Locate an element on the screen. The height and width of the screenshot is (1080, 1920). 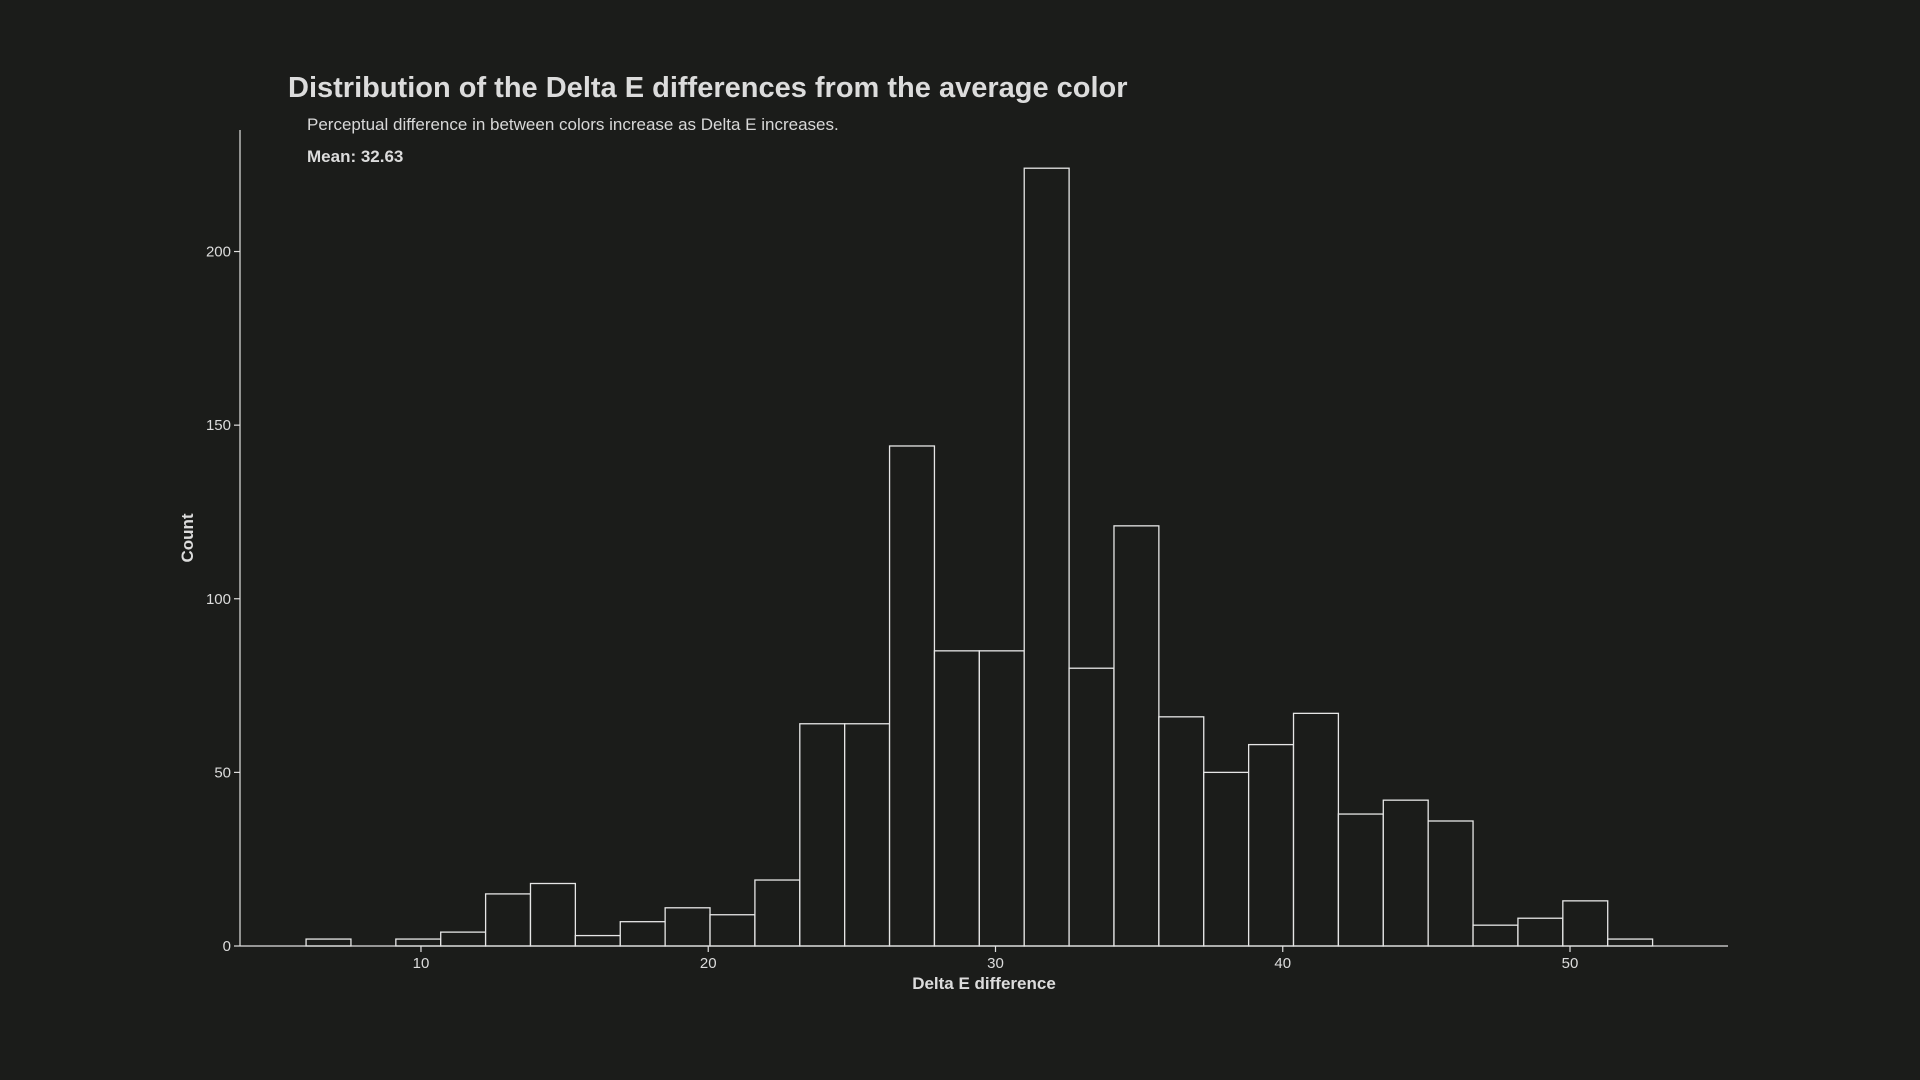
y-tick-label: 200 is located at coordinates (218, 252).